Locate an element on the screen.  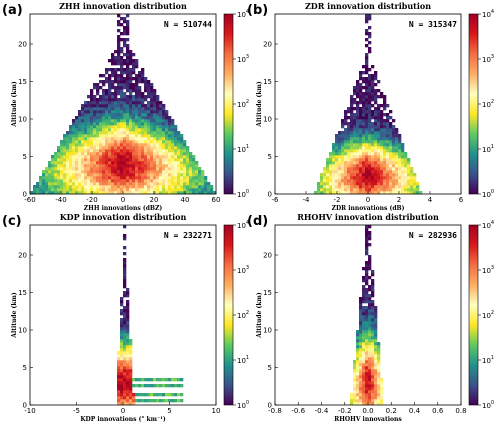
x-tick-label: 5 is located at coordinates (169, 411).